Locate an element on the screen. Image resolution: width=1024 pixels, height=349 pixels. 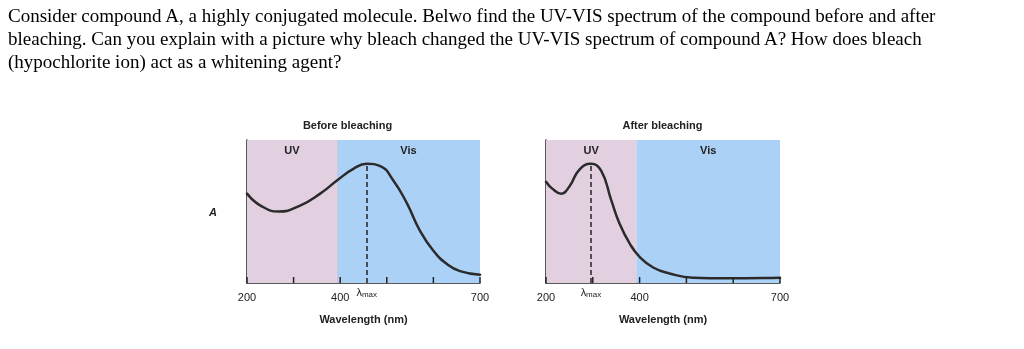
chart-title: After bleaching is located at coordinates (662, 124).